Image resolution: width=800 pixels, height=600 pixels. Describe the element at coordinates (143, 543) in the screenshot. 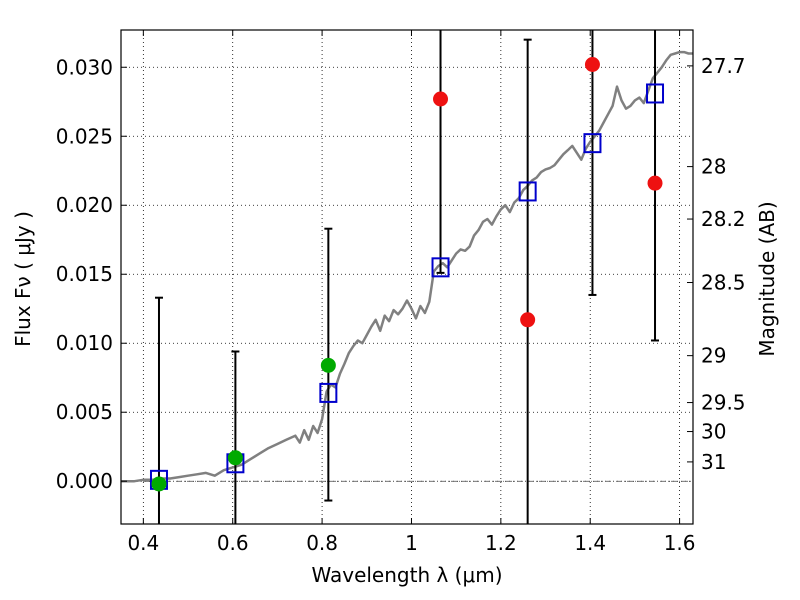

I see `x-tick-label: 0.4` at that location.